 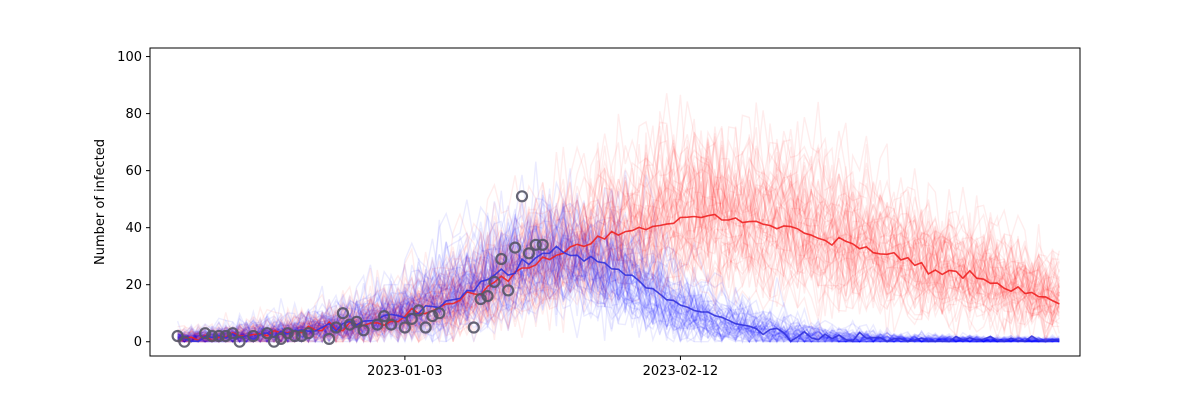 I want to click on observed-points, so click(x=360, y=269).